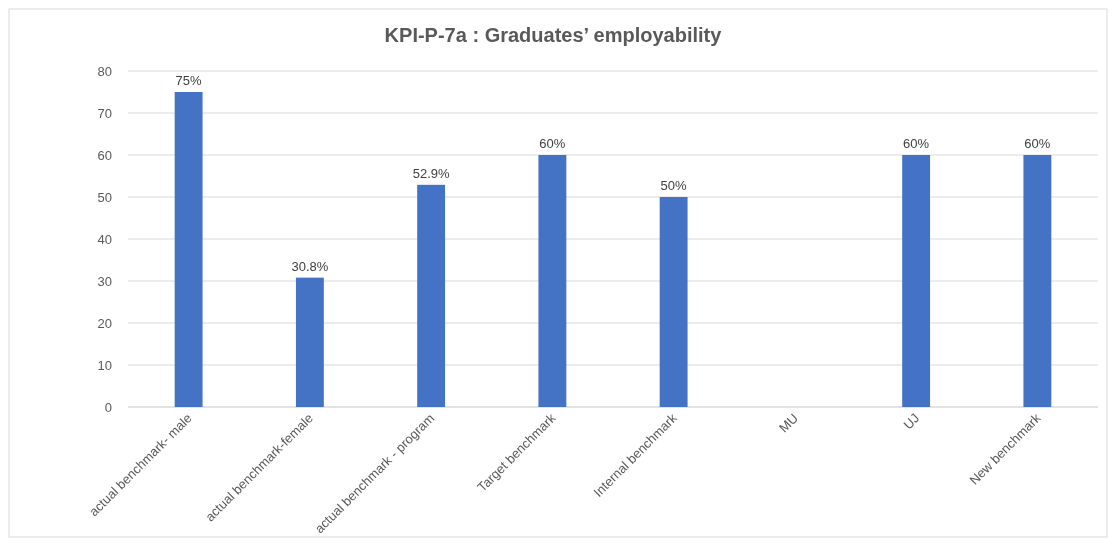 This screenshot has height=544, width=1118. I want to click on x-tick-label: UJ, so click(911, 421).